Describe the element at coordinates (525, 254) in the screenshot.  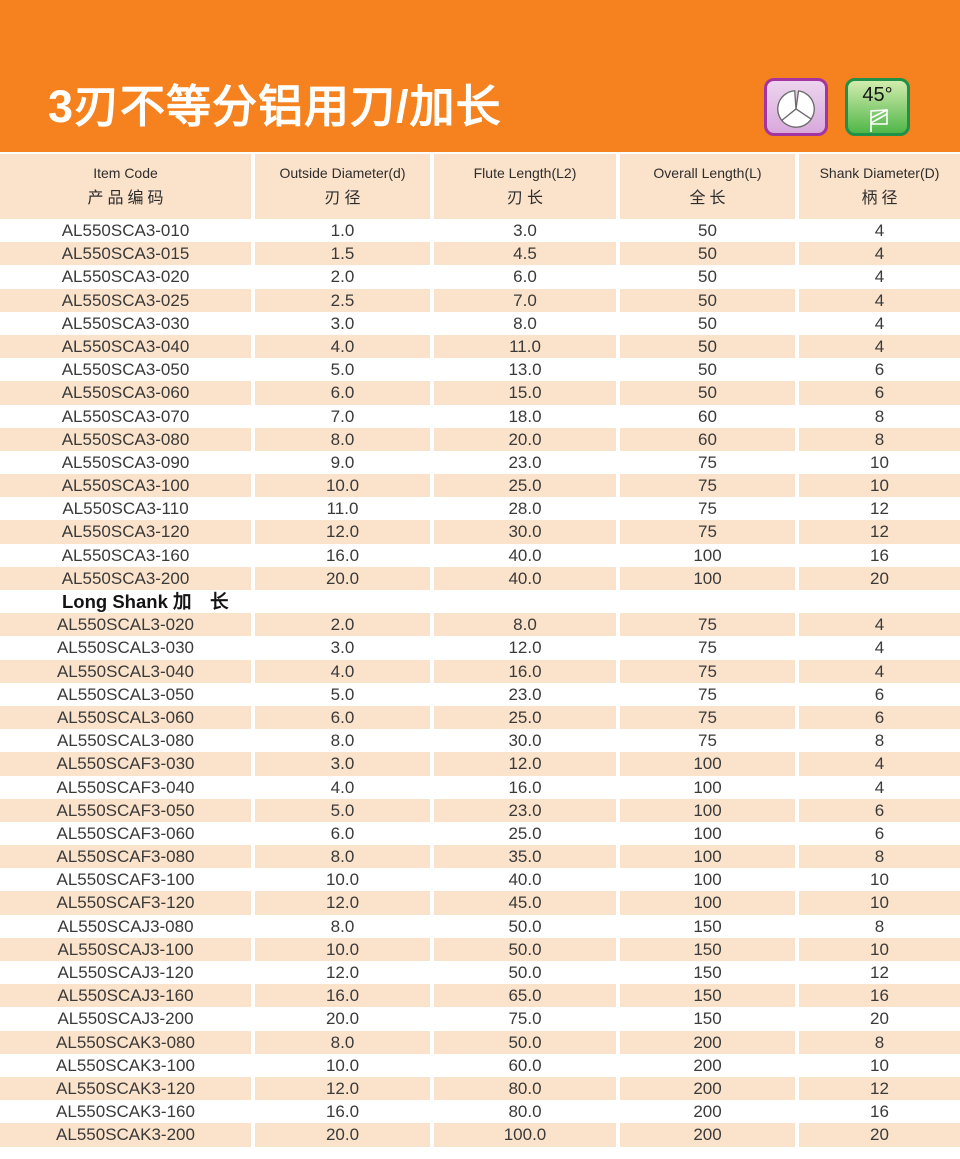
I see `cell-flute-length: 4.5` at that location.